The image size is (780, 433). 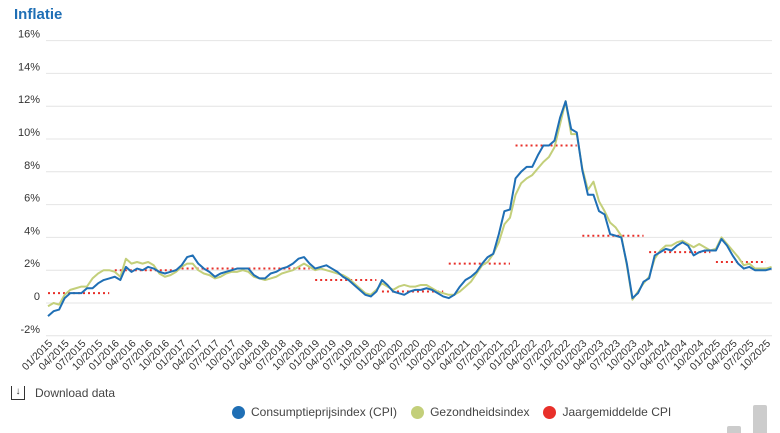 I want to click on y-tick-label: 16%, so click(x=29, y=35).